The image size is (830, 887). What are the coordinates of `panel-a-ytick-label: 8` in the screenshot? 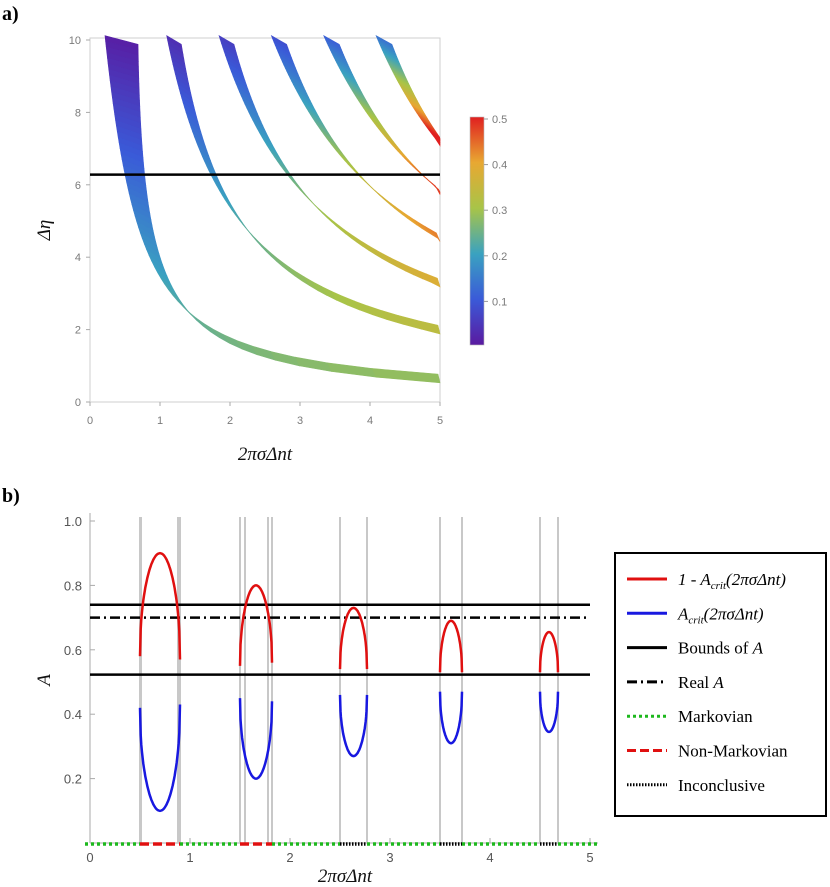 It's located at (78, 113).